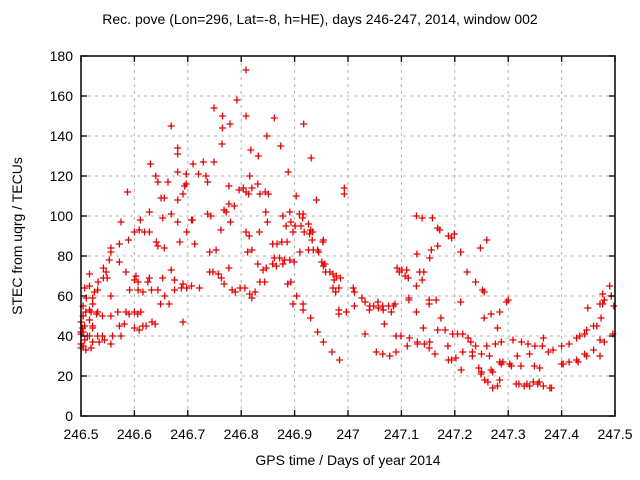  What do you see at coordinates (561, 434) in the screenshot?
I see `x-tick-label: 247.4` at bounding box center [561, 434].